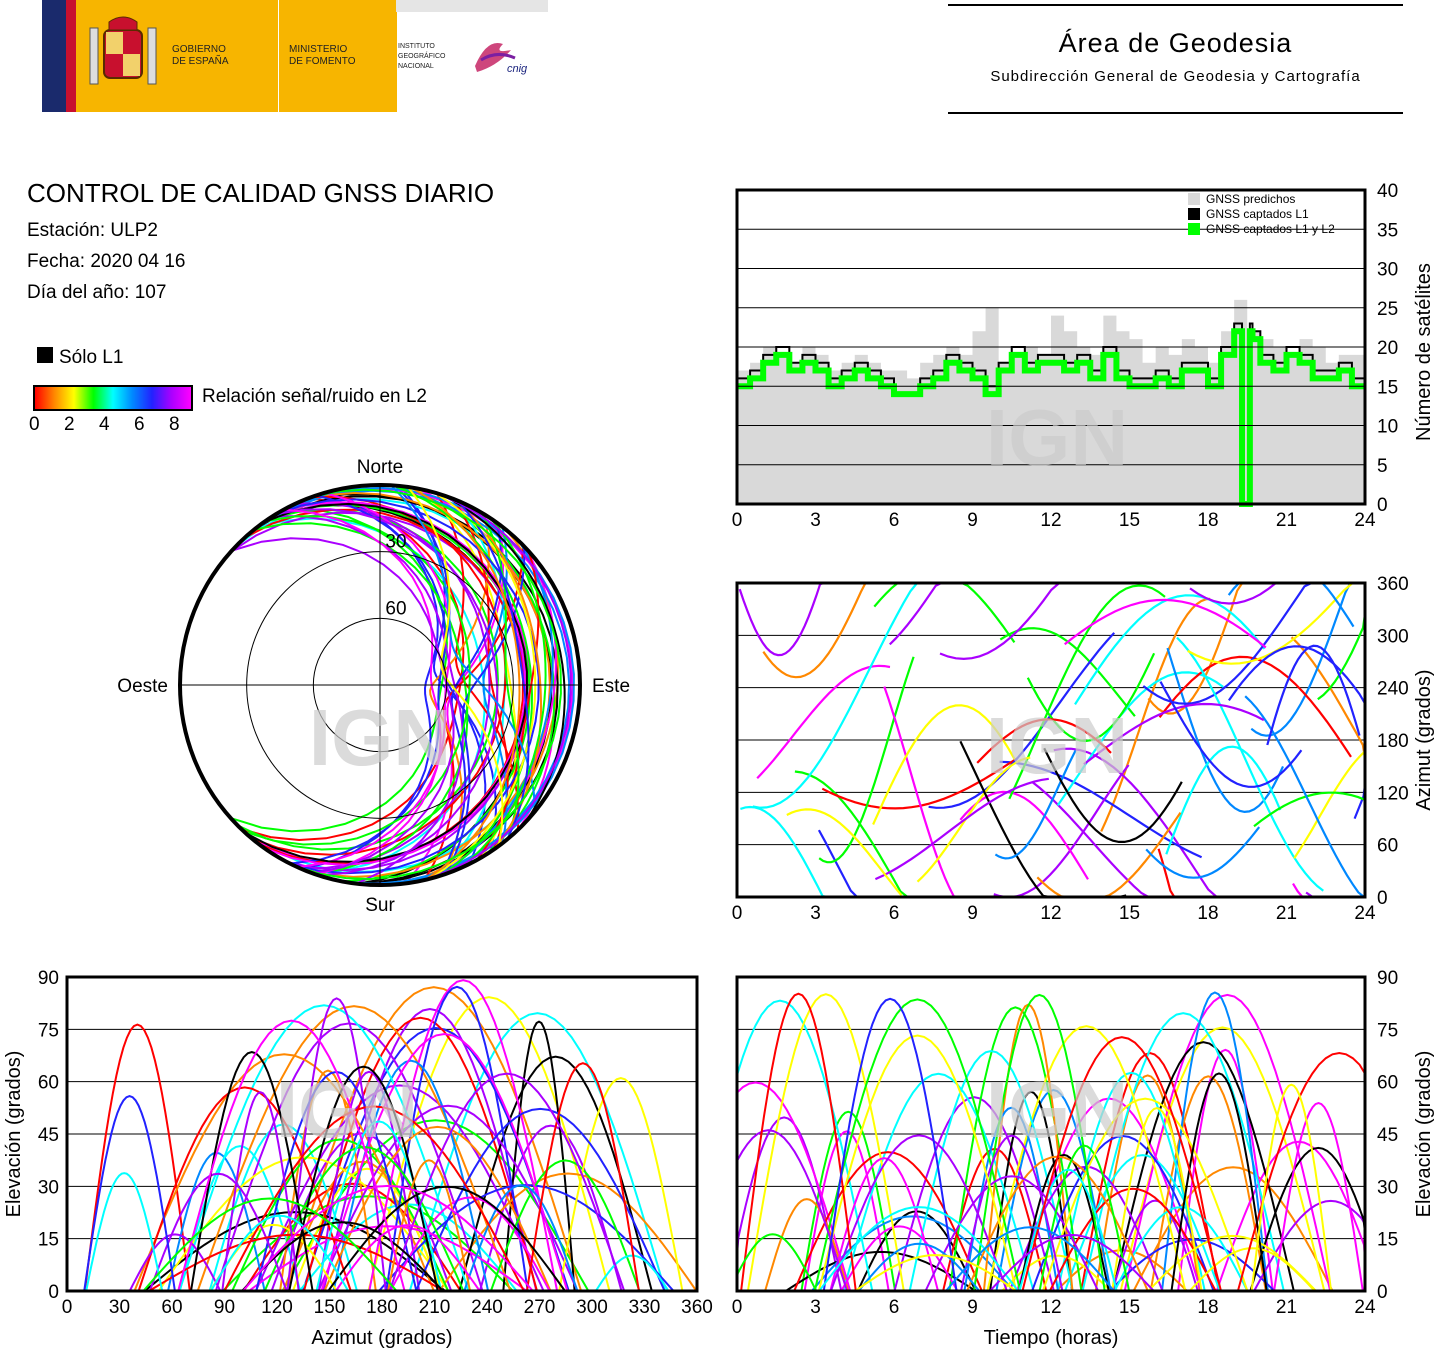 Image resolution: width=1445 pixels, height=1350 pixels. What do you see at coordinates (1393, 584) in the screenshot?
I see `y-tick-label: 360` at bounding box center [1393, 584].